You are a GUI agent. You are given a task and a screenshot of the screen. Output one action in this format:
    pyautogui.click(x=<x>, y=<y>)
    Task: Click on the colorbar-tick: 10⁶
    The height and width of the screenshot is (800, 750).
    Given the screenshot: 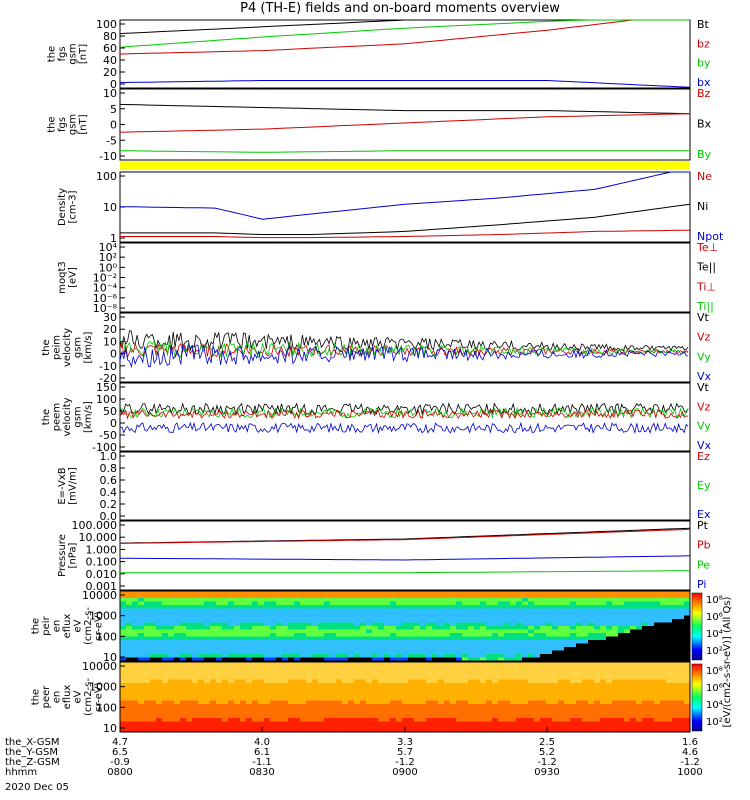 What is the action you would take?
    pyautogui.click(x=714, y=688)
    